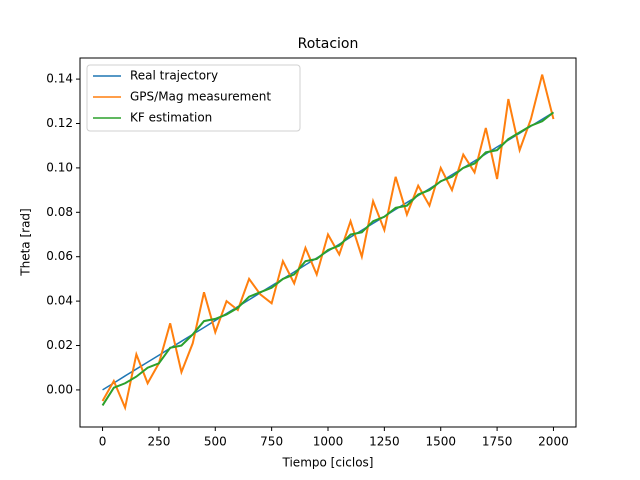  What do you see at coordinates (103, 442) in the screenshot?
I see `x-tick-label: 0` at bounding box center [103, 442].